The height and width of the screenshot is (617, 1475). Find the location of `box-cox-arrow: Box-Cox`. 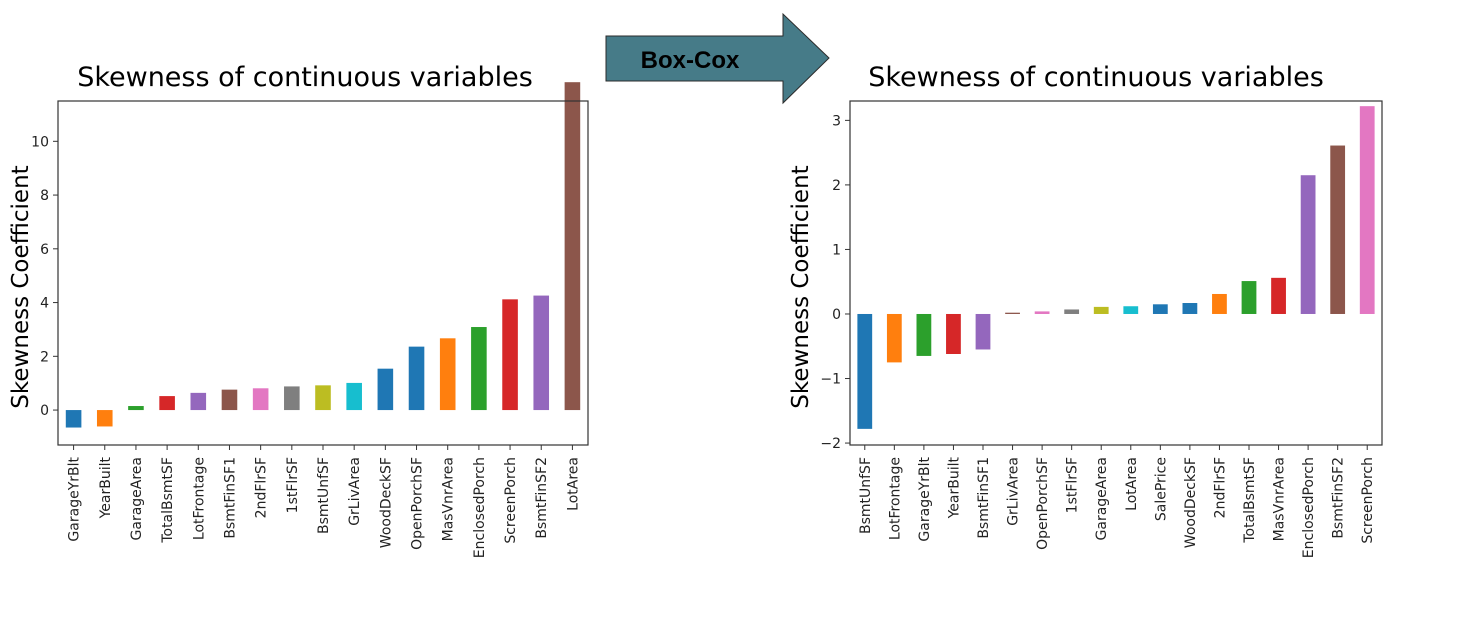

box-cox-arrow: Box-Cox is located at coordinates (717, 58).